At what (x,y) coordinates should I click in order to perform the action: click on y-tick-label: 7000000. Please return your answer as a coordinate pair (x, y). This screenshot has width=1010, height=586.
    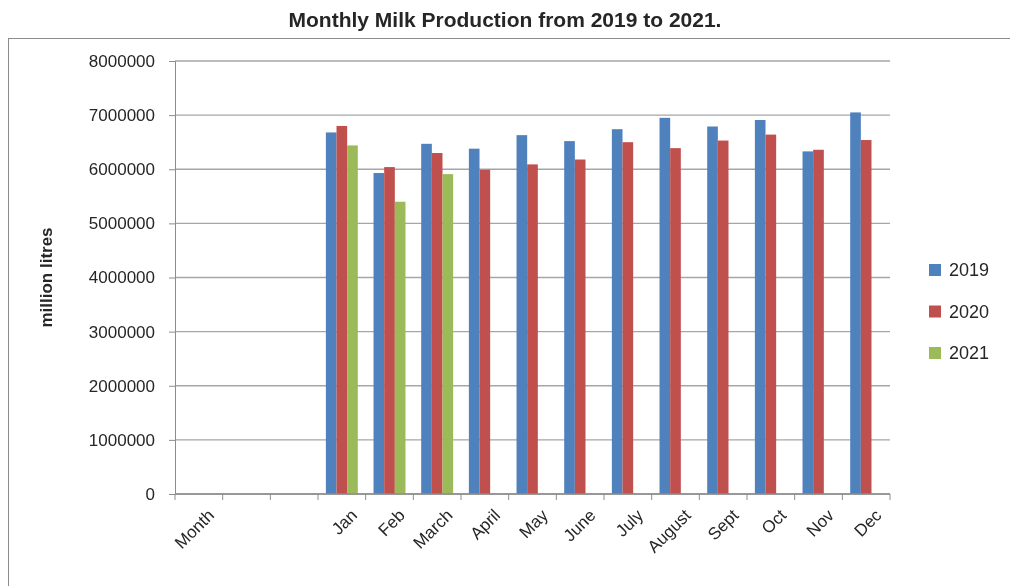
    Looking at the image, I should click on (121, 116).